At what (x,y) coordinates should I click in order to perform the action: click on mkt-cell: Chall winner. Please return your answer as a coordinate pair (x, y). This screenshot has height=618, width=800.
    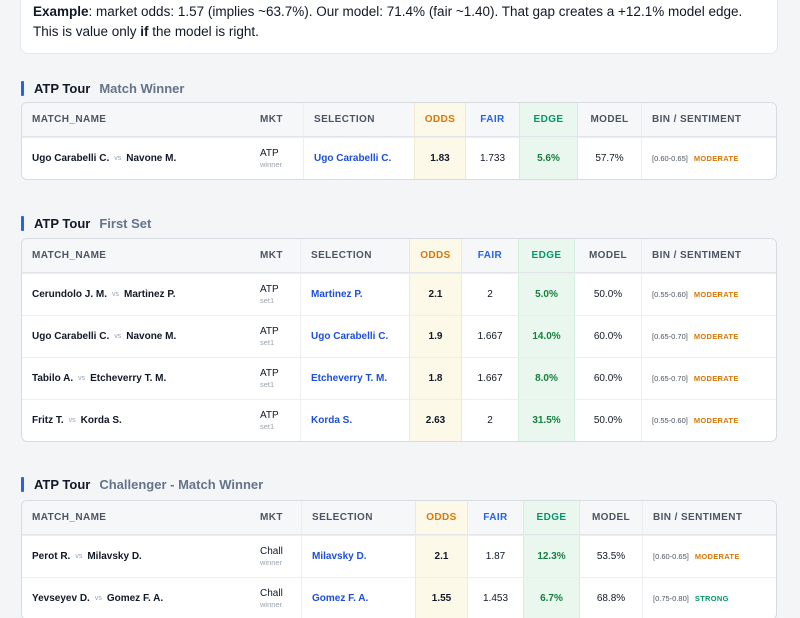
    Looking at the image, I should click on (280, 598).